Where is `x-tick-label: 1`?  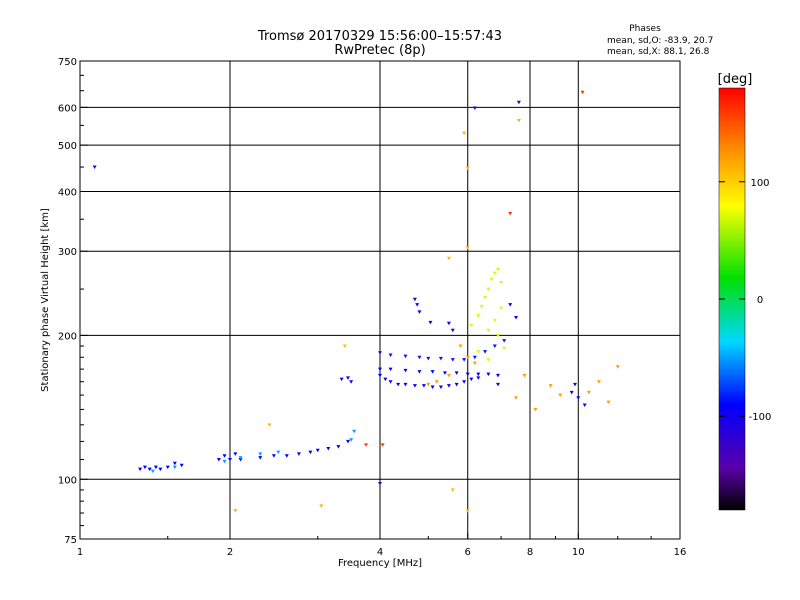 x-tick-label: 1 is located at coordinates (80, 552).